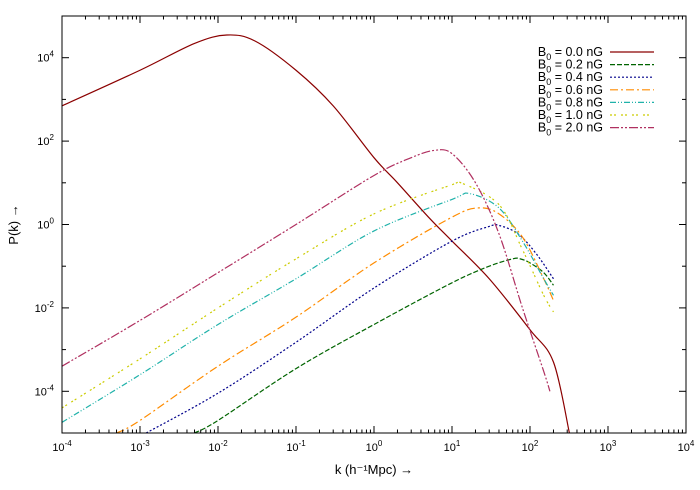 The height and width of the screenshot is (490, 700). What do you see at coordinates (140, 446) in the screenshot?
I see `x-tick-label-1: 10⁻³` at bounding box center [140, 446].